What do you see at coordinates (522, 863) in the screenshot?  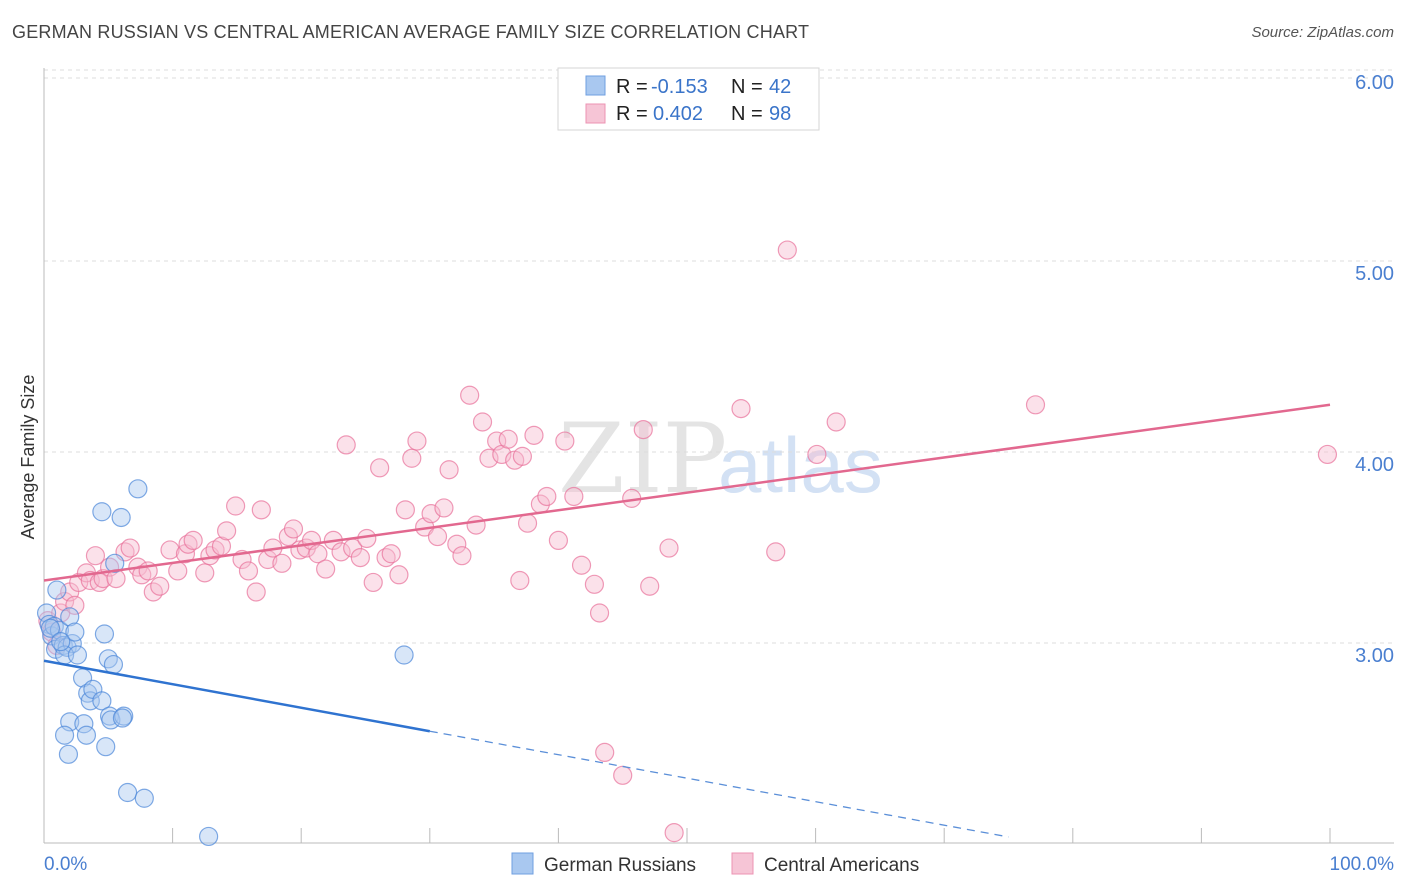 I see `bottom-legend-swatch-blue` at bounding box center [522, 863].